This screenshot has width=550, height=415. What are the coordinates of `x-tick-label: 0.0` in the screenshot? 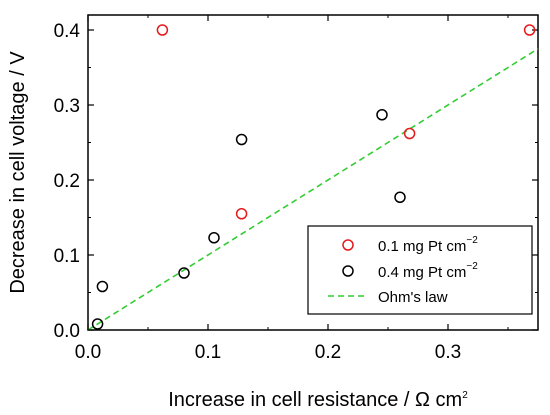 It's located at (88, 352).